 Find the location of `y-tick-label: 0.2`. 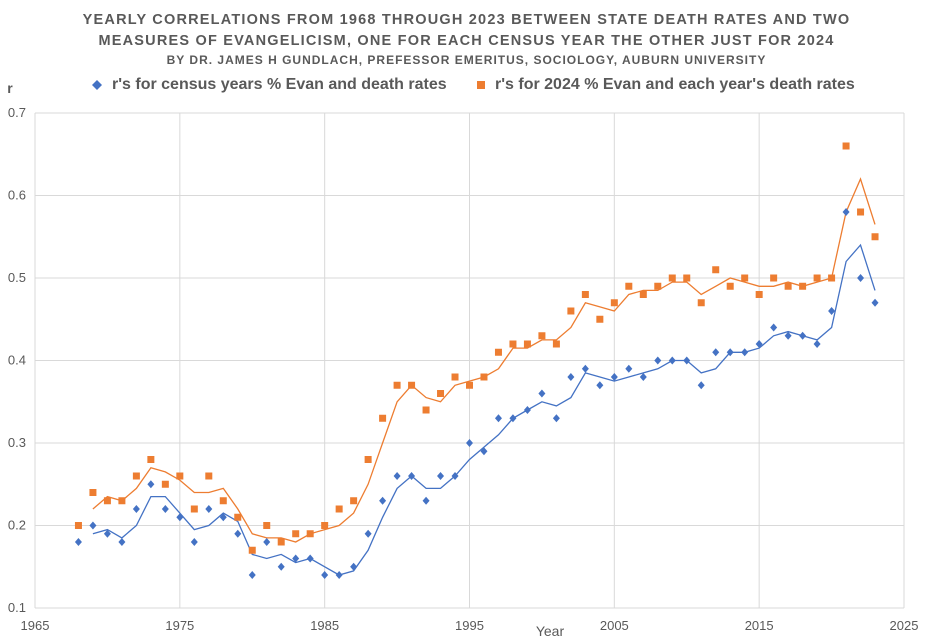

y-tick-label: 0.2 is located at coordinates (17, 525).